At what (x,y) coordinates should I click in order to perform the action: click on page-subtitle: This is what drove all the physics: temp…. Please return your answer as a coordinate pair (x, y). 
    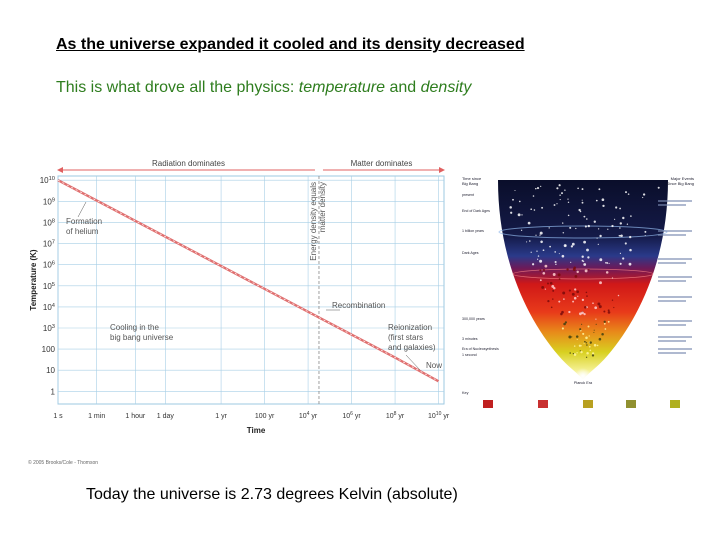
    Looking at the image, I should click on (263, 88).